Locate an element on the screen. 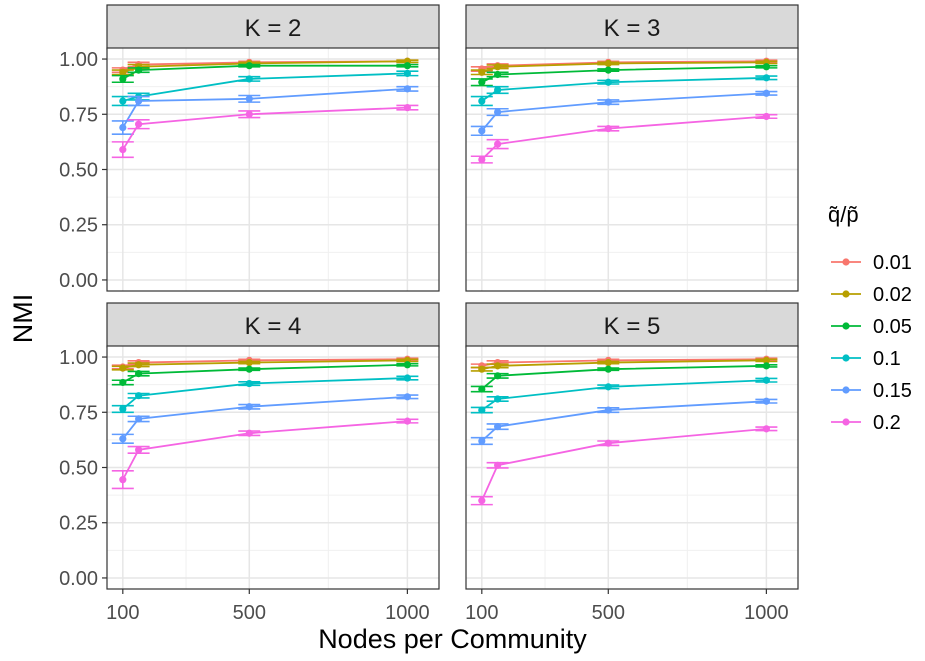 The image size is (925, 661). x-axis-title: Nodes per Community is located at coordinates (452, 639).